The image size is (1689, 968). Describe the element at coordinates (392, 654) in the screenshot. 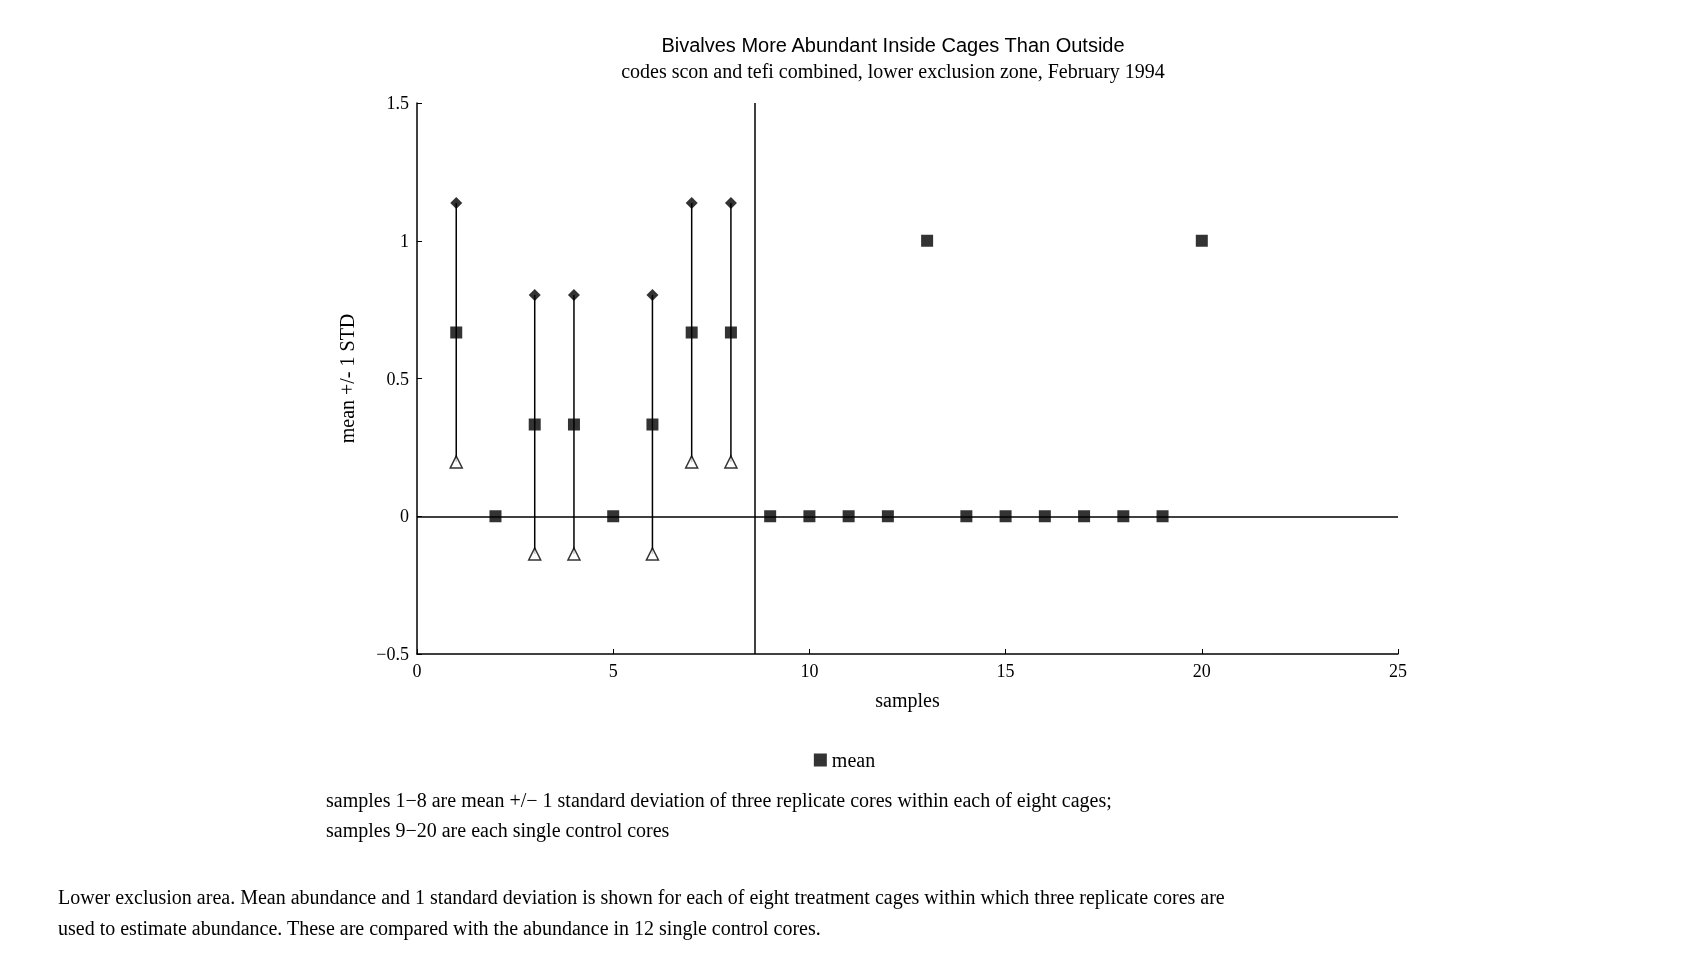

I see `y-tick-label: −0.5` at that location.